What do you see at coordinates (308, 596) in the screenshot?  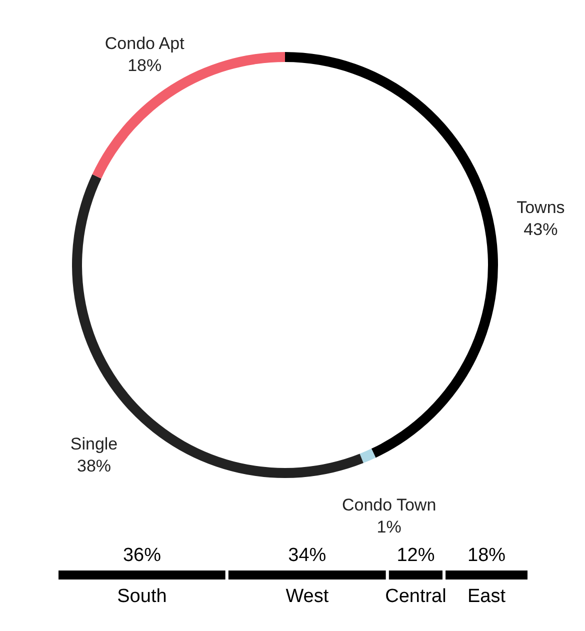 I see `series-label: West` at bounding box center [308, 596].